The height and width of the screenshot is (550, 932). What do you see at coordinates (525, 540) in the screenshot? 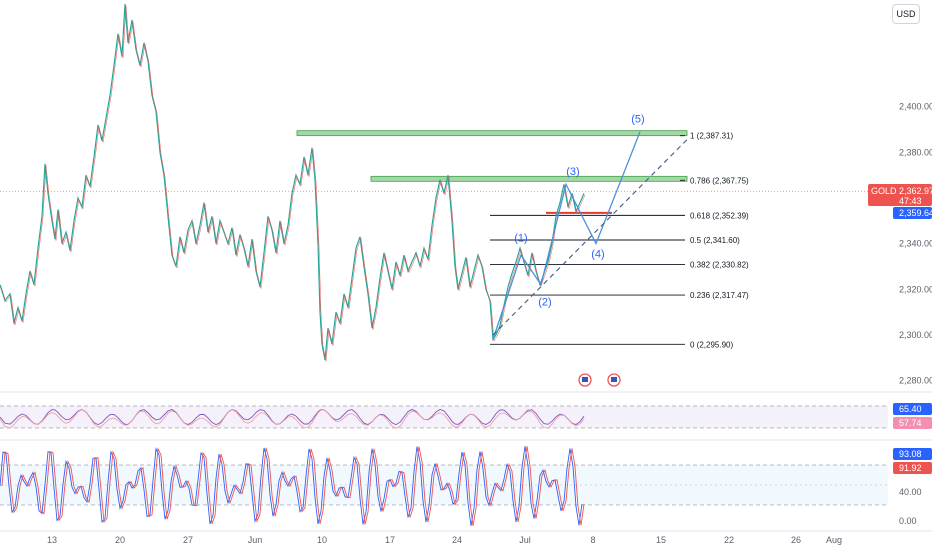
I see `x-tick-label: Jul` at bounding box center [525, 540].